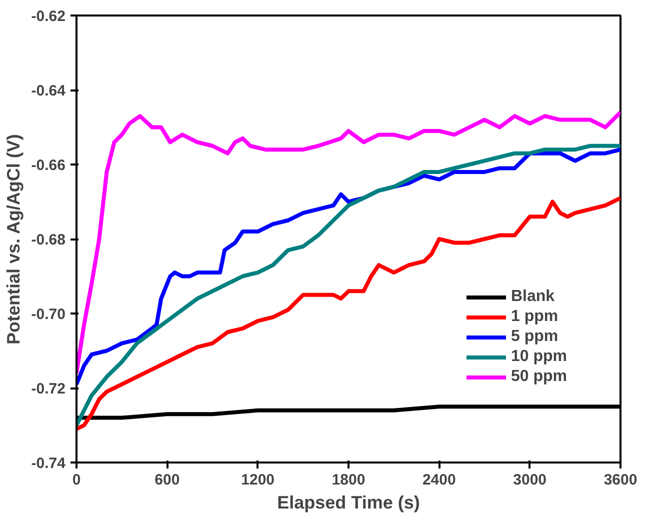  Describe the element at coordinates (13, 239) in the screenshot. I see `y-axis-title: Potential vs. Ag/AgCl (V)` at that location.